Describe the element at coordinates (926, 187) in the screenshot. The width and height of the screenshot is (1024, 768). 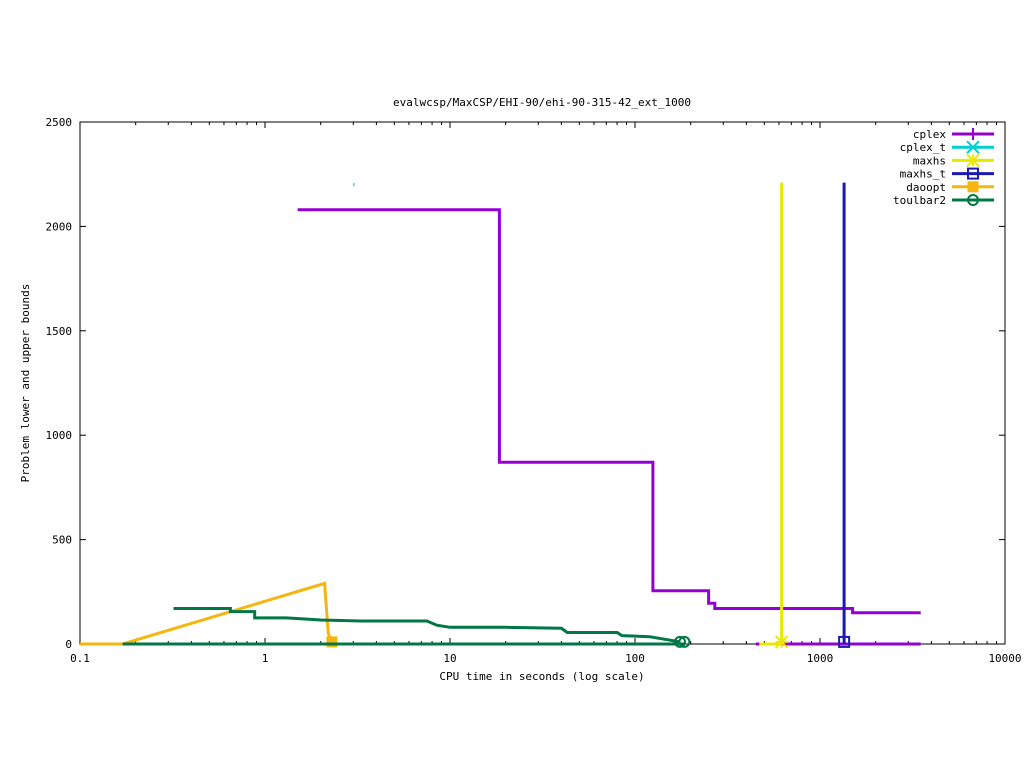
I see `legend-label: daoopt` at that location.